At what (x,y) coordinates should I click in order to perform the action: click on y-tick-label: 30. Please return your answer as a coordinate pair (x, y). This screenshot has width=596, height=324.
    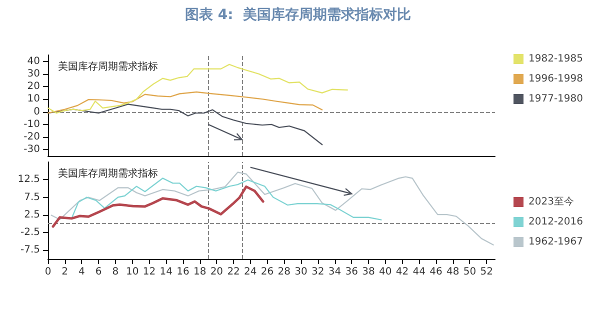
    Looking at the image, I should click on (33, 74).